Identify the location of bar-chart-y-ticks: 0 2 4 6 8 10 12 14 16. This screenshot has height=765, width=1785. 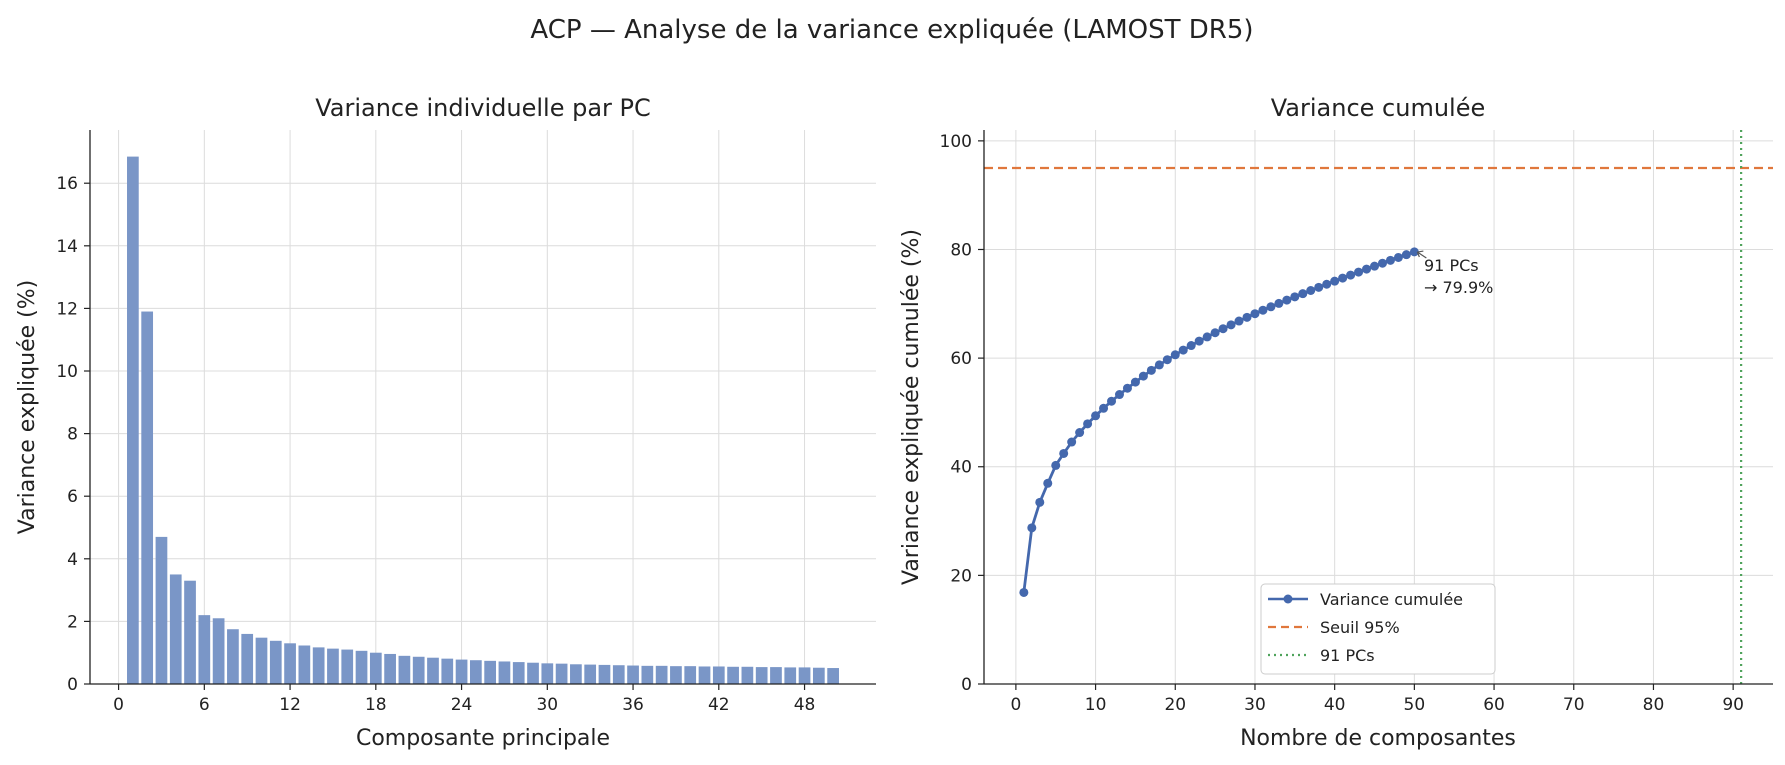
(73, 434).